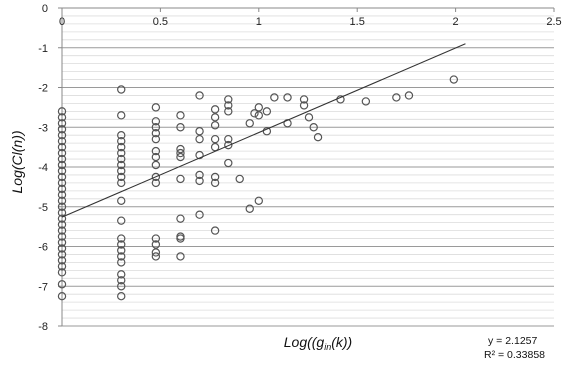 The width and height of the screenshot is (563, 366). Describe the element at coordinates (456, 22) in the screenshot. I see `x-tick-label: 2` at that location.